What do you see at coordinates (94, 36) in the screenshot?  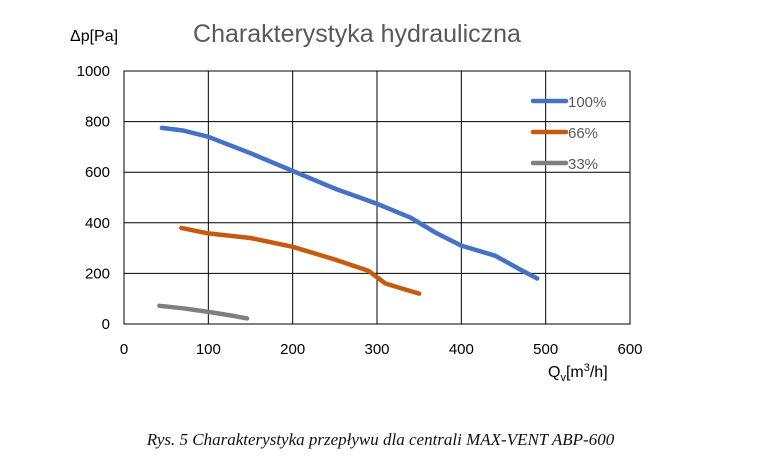 I see `y-axis-label: Δp[Pa]` at bounding box center [94, 36].